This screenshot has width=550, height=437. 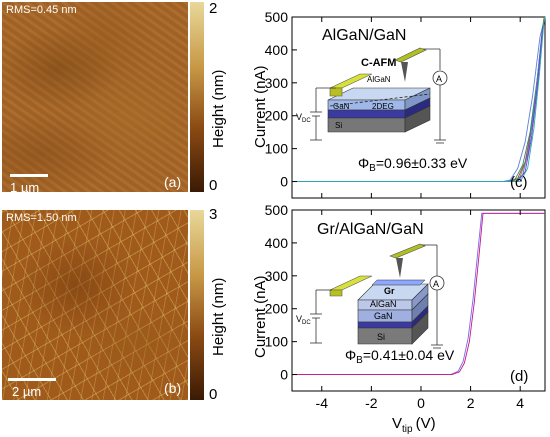 What do you see at coordinates (519, 376) in the screenshot?
I see `plot-d-panel-label: (d)` at bounding box center [519, 376].